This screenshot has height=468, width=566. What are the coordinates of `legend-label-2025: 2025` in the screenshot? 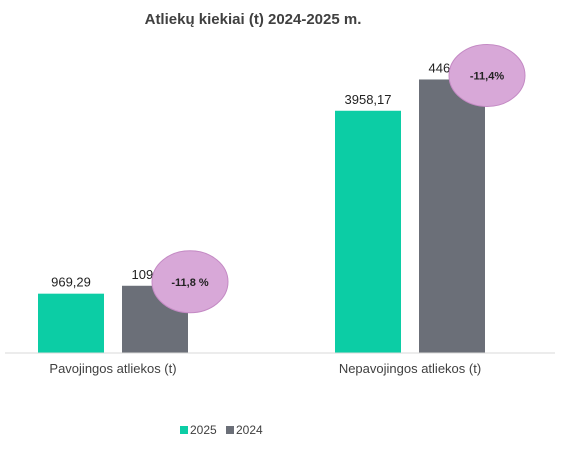 It's located at (203, 430).